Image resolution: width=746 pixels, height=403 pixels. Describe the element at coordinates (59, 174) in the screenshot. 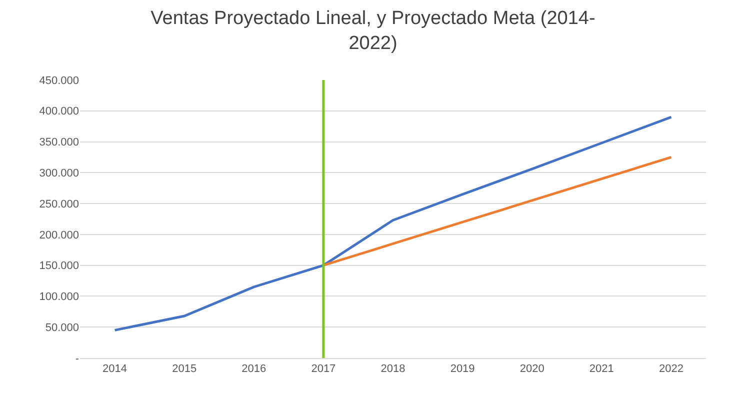

I see `y-tick-label: 300.000` at that location.